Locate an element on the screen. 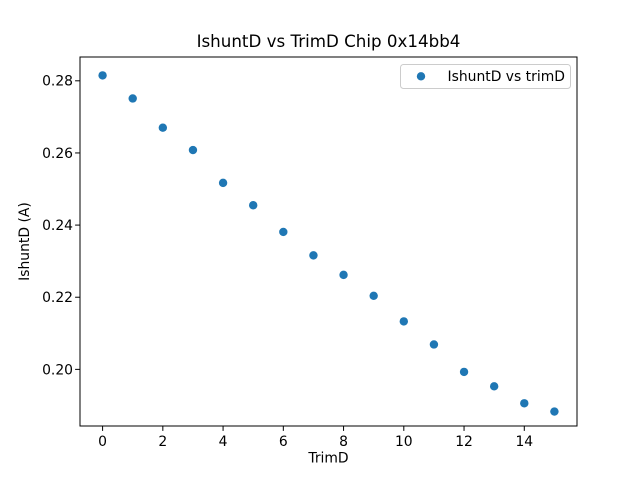 This screenshot has width=640, height=480. y-tick-label: 0.28 is located at coordinates (57, 82).